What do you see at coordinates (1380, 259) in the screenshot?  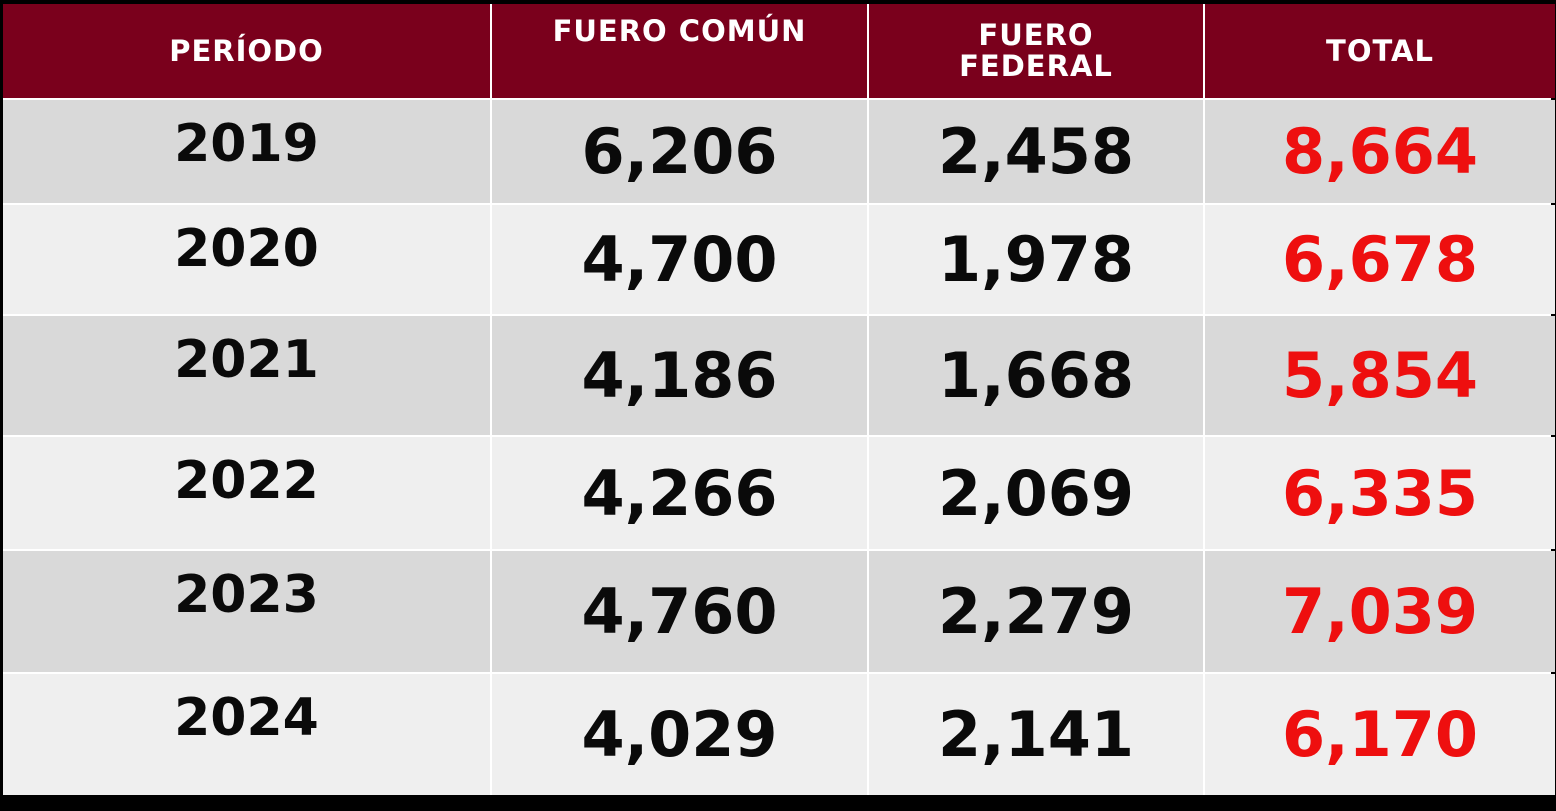 I see `cell-total: 6,678` at bounding box center [1380, 259].